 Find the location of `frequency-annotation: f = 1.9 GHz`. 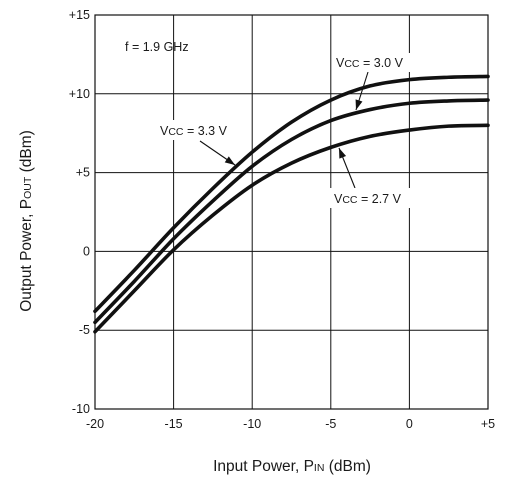

frequency-annotation: f = 1.9 GHz is located at coordinates (157, 47).